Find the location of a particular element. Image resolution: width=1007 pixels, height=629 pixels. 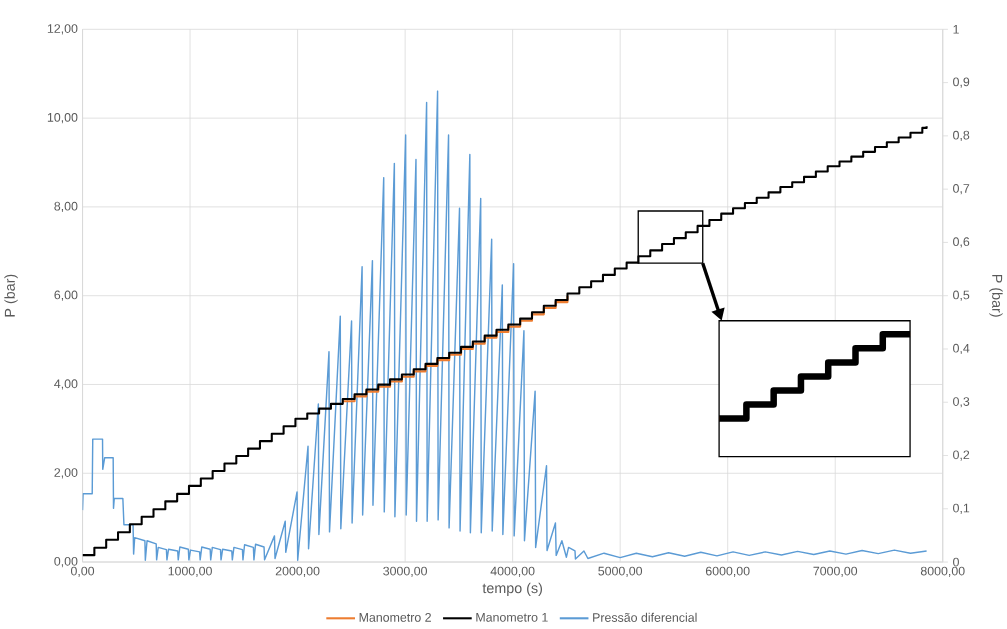

x-axis-title: tempo (s) is located at coordinates (512, 589).